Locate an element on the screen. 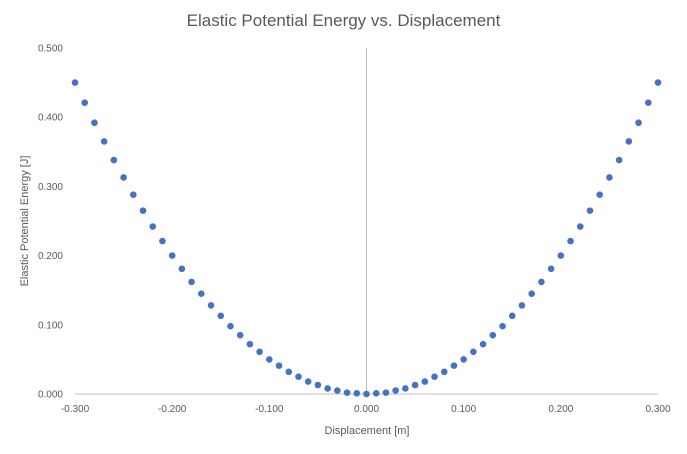 The width and height of the screenshot is (687, 454). x-tick-label: -0.300 is located at coordinates (75, 409).